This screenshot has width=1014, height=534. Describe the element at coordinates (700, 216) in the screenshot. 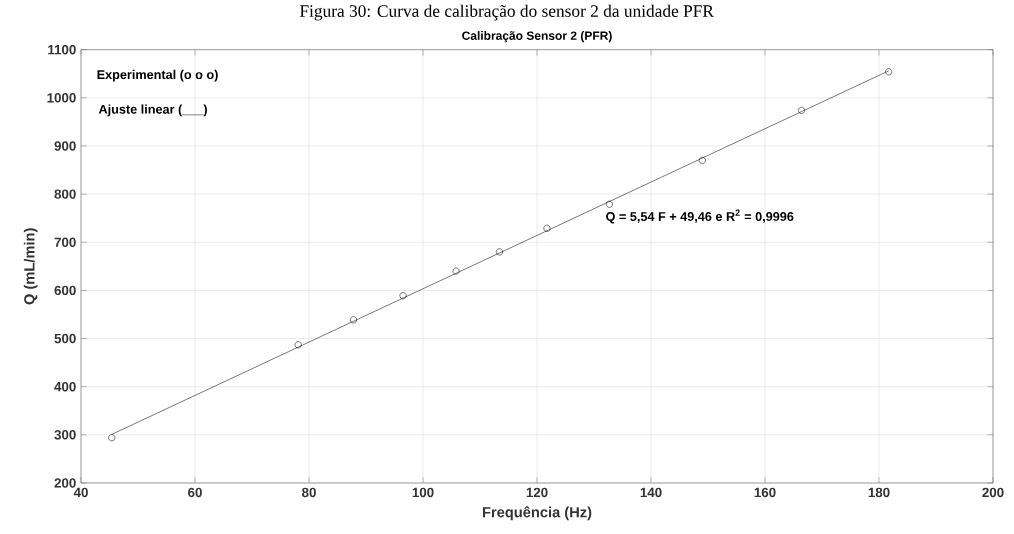

I see `annotation: Q = 5,54 F + 49,46 e R$^{2}$ = 0,9996` at that location.